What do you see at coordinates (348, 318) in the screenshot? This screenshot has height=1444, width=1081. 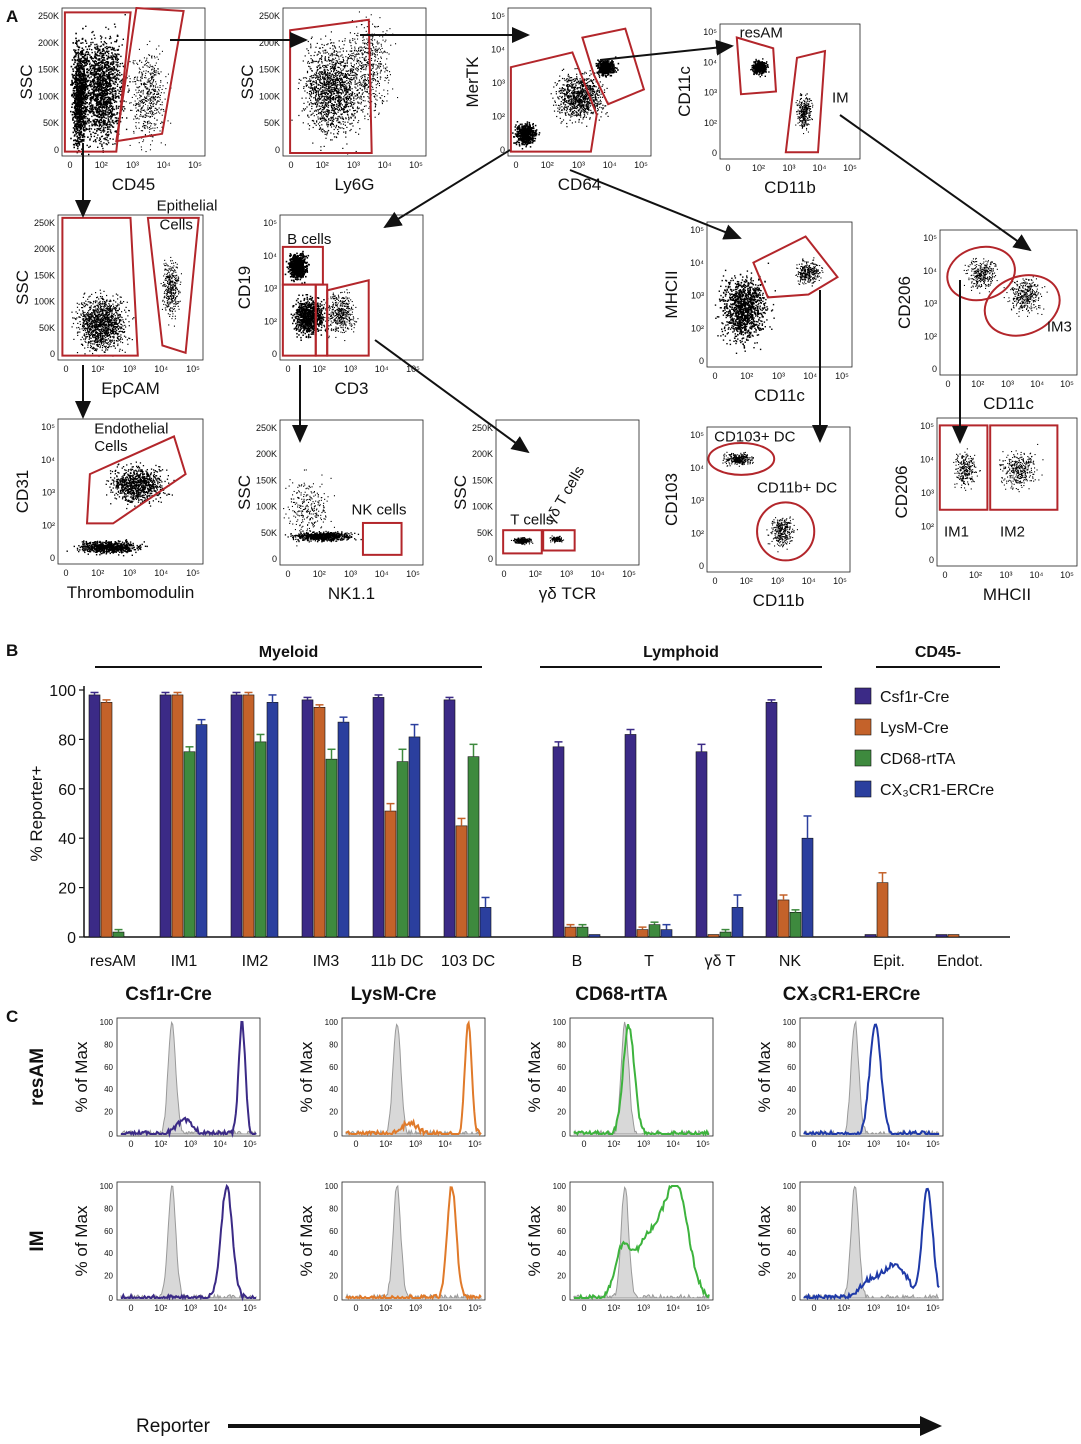 I see `gate-t-cells-cd3` at bounding box center [348, 318].